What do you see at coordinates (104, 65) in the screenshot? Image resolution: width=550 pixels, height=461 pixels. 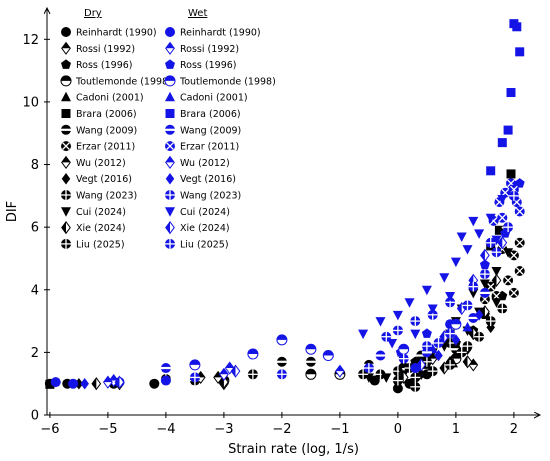 I see `legend-label-dry: Ross (1996)` at bounding box center [104, 65].